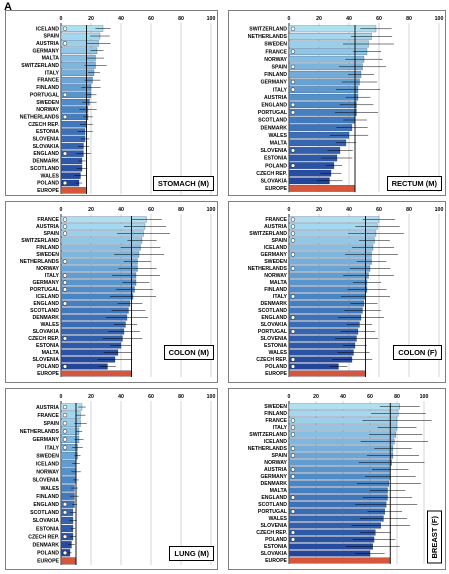 The width and height of the screenshot is (449, 574). Describe the element at coordinates (417, 352) in the screenshot. I see `panel-title-colon-f: COLON (F)` at that location.